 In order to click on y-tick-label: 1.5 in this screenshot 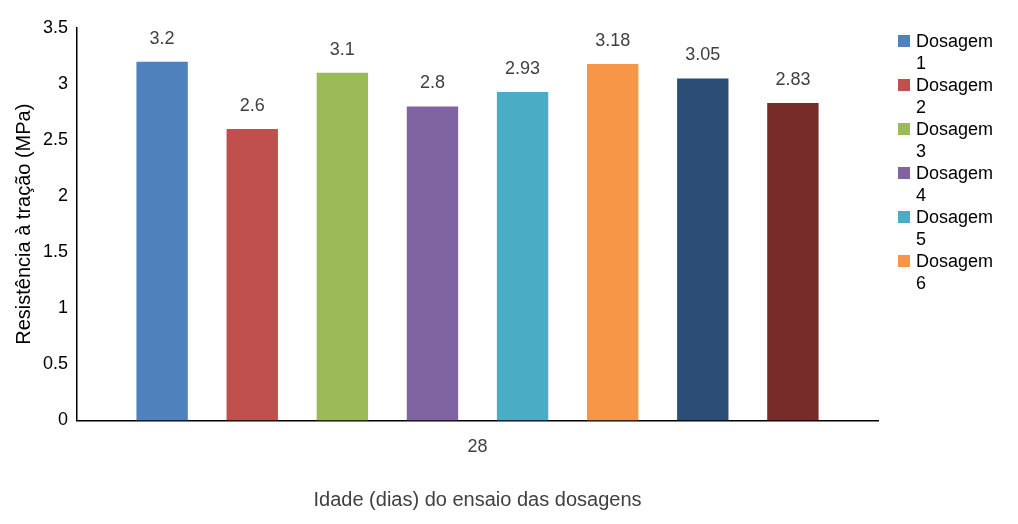, I will do `click(55, 251)`.